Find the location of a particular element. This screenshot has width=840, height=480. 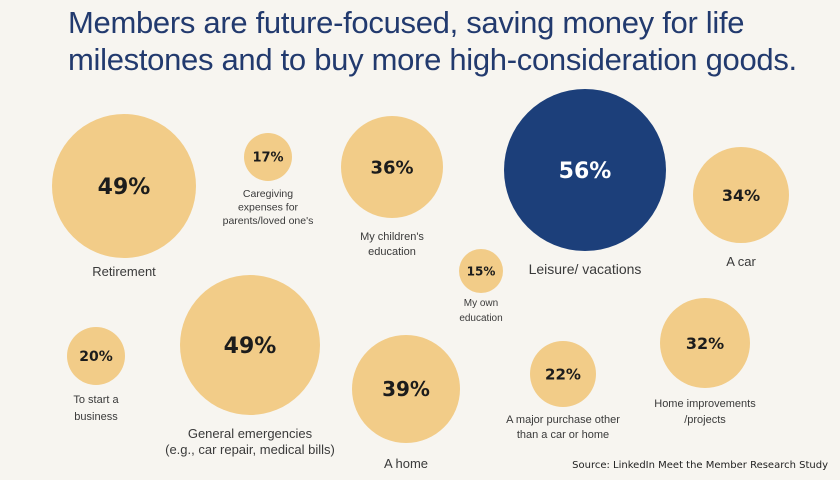

bubble-label-to-start-a-business: To start a business is located at coordinates (96, 408).